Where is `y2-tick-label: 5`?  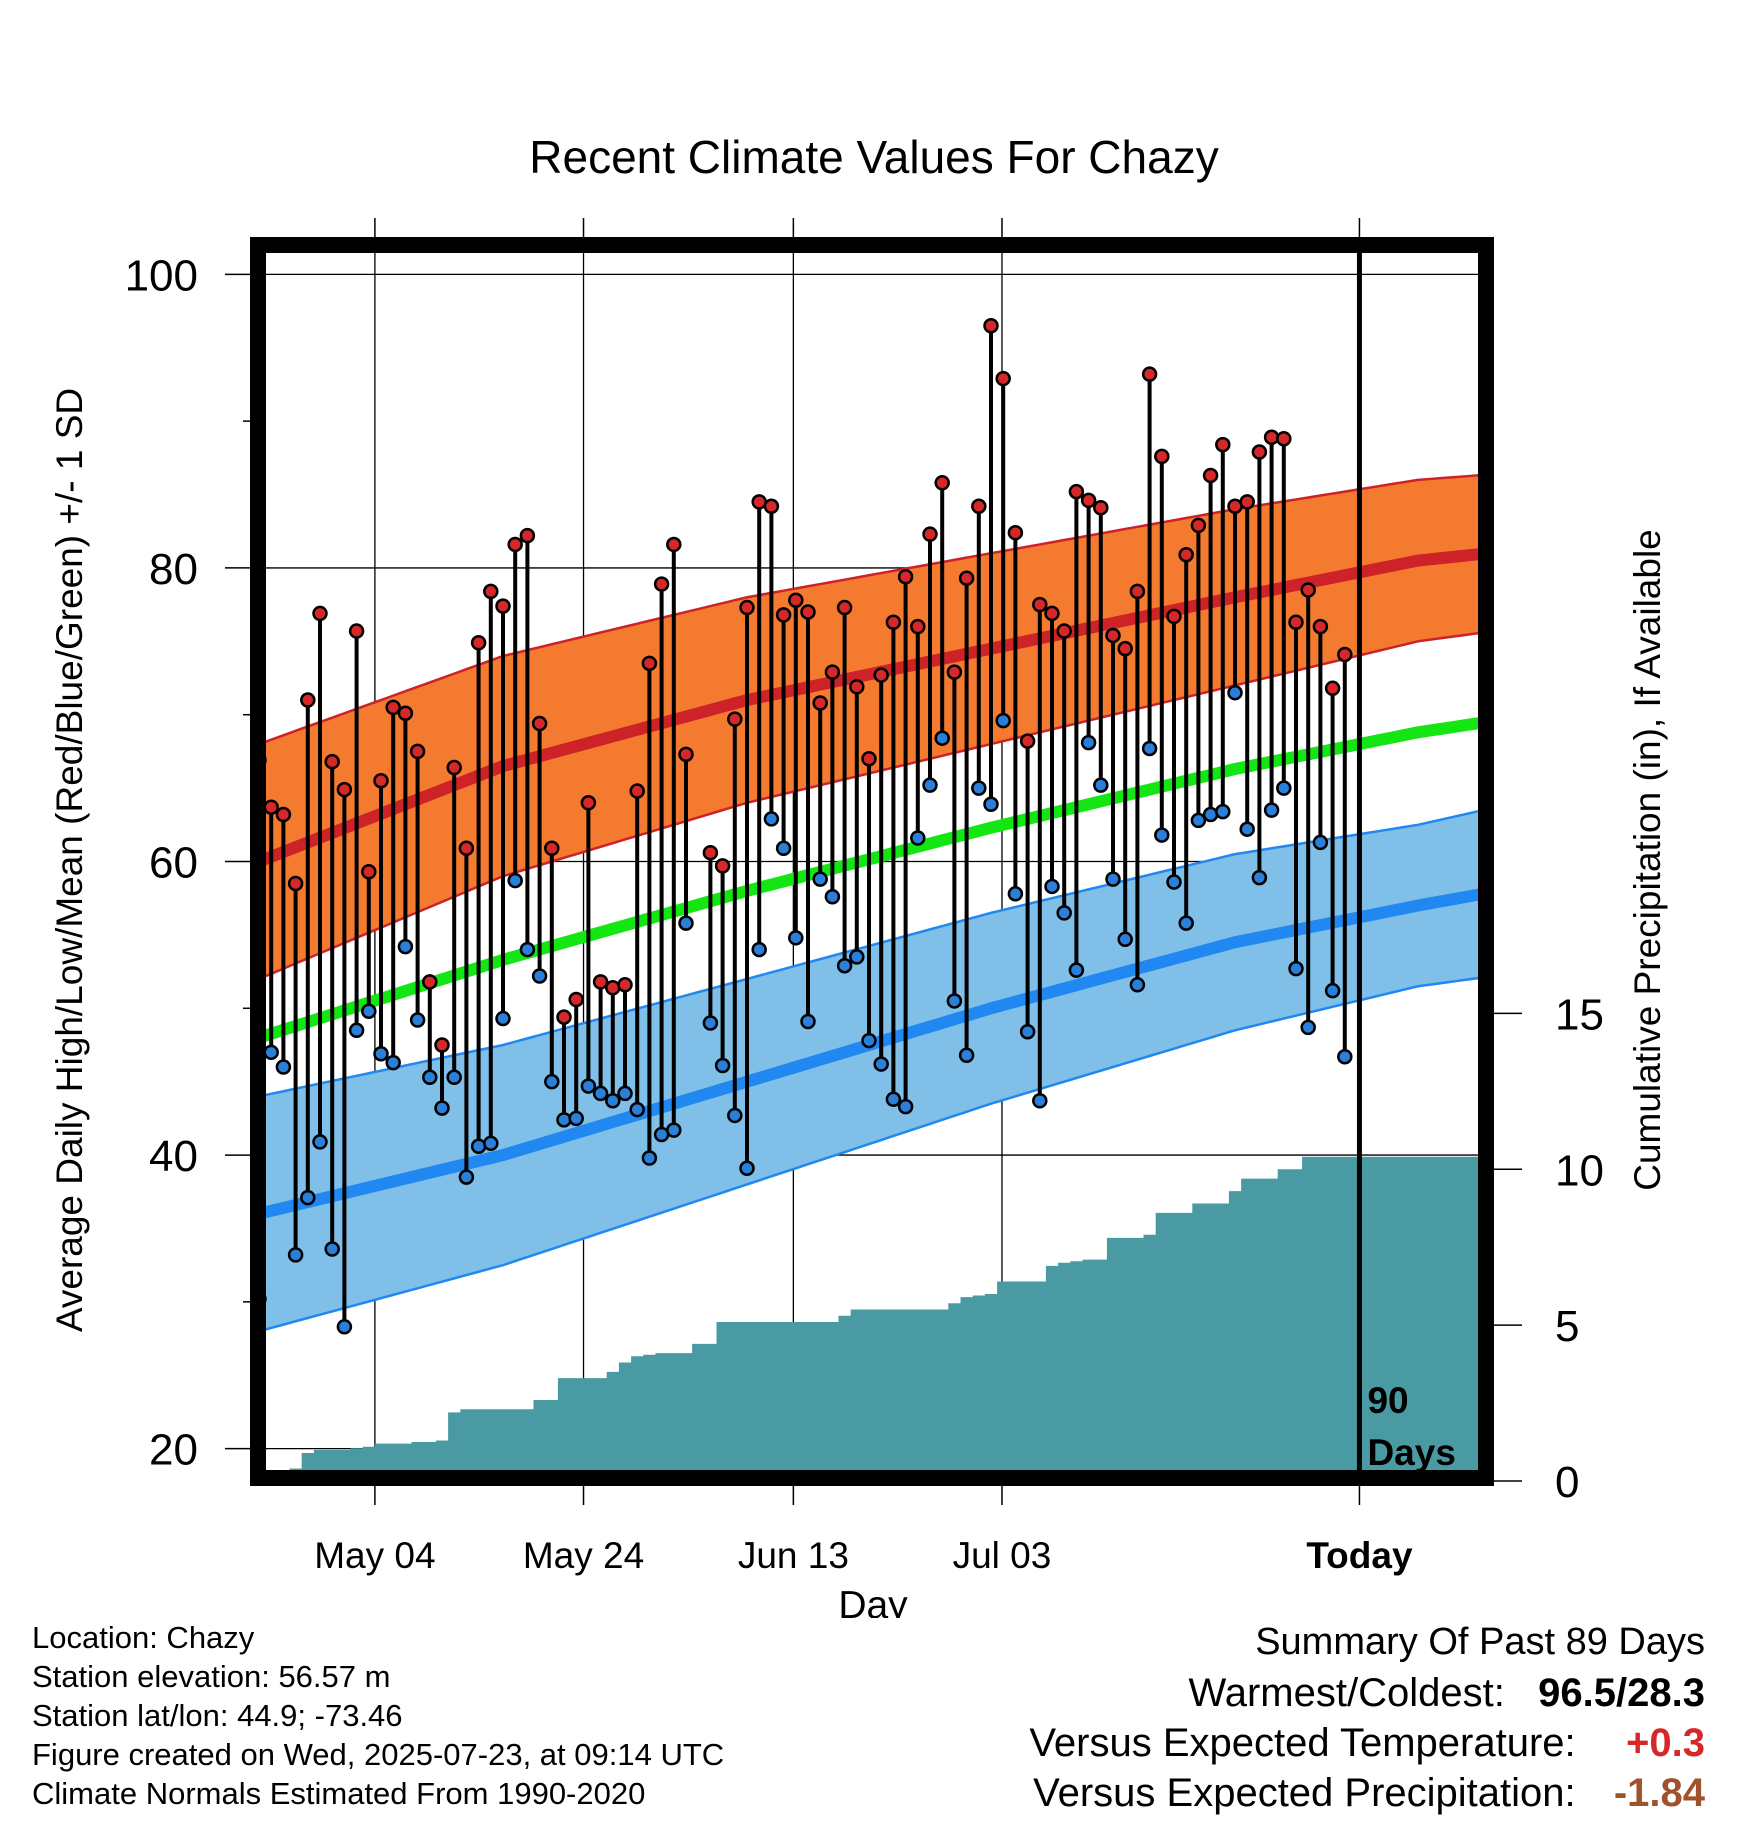
y2-tick-label: 5 is located at coordinates (1567, 1326).